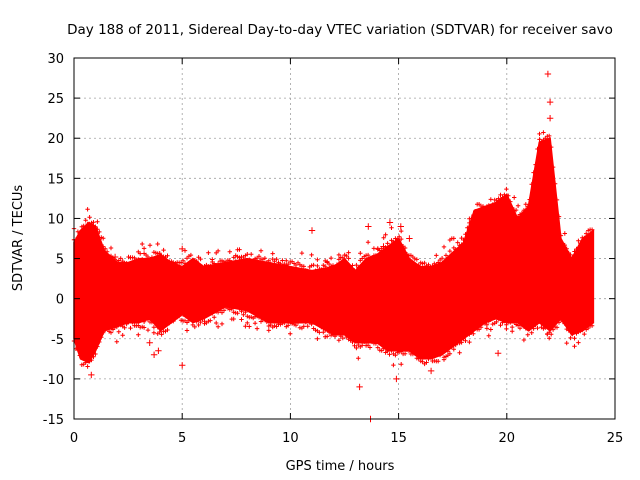  I want to click on y-tick-label: 20, so click(55, 139).